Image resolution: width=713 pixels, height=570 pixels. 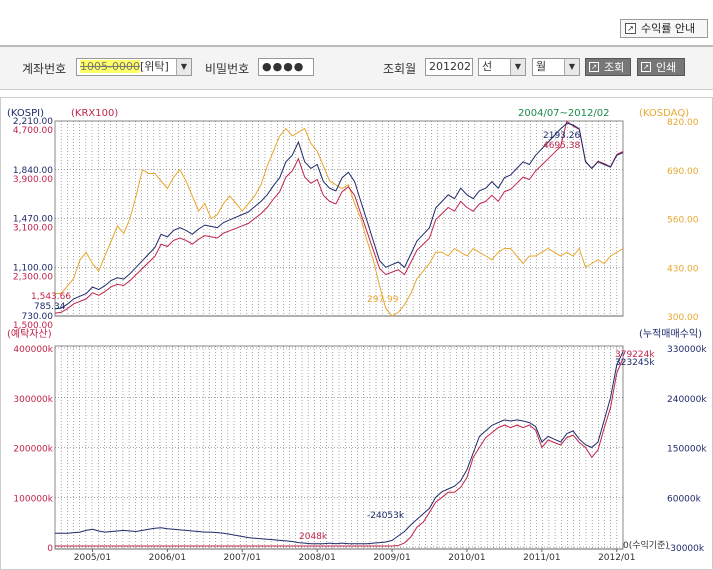 I want to click on kospi-end-label: 2193.26, so click(x=561, y=136).